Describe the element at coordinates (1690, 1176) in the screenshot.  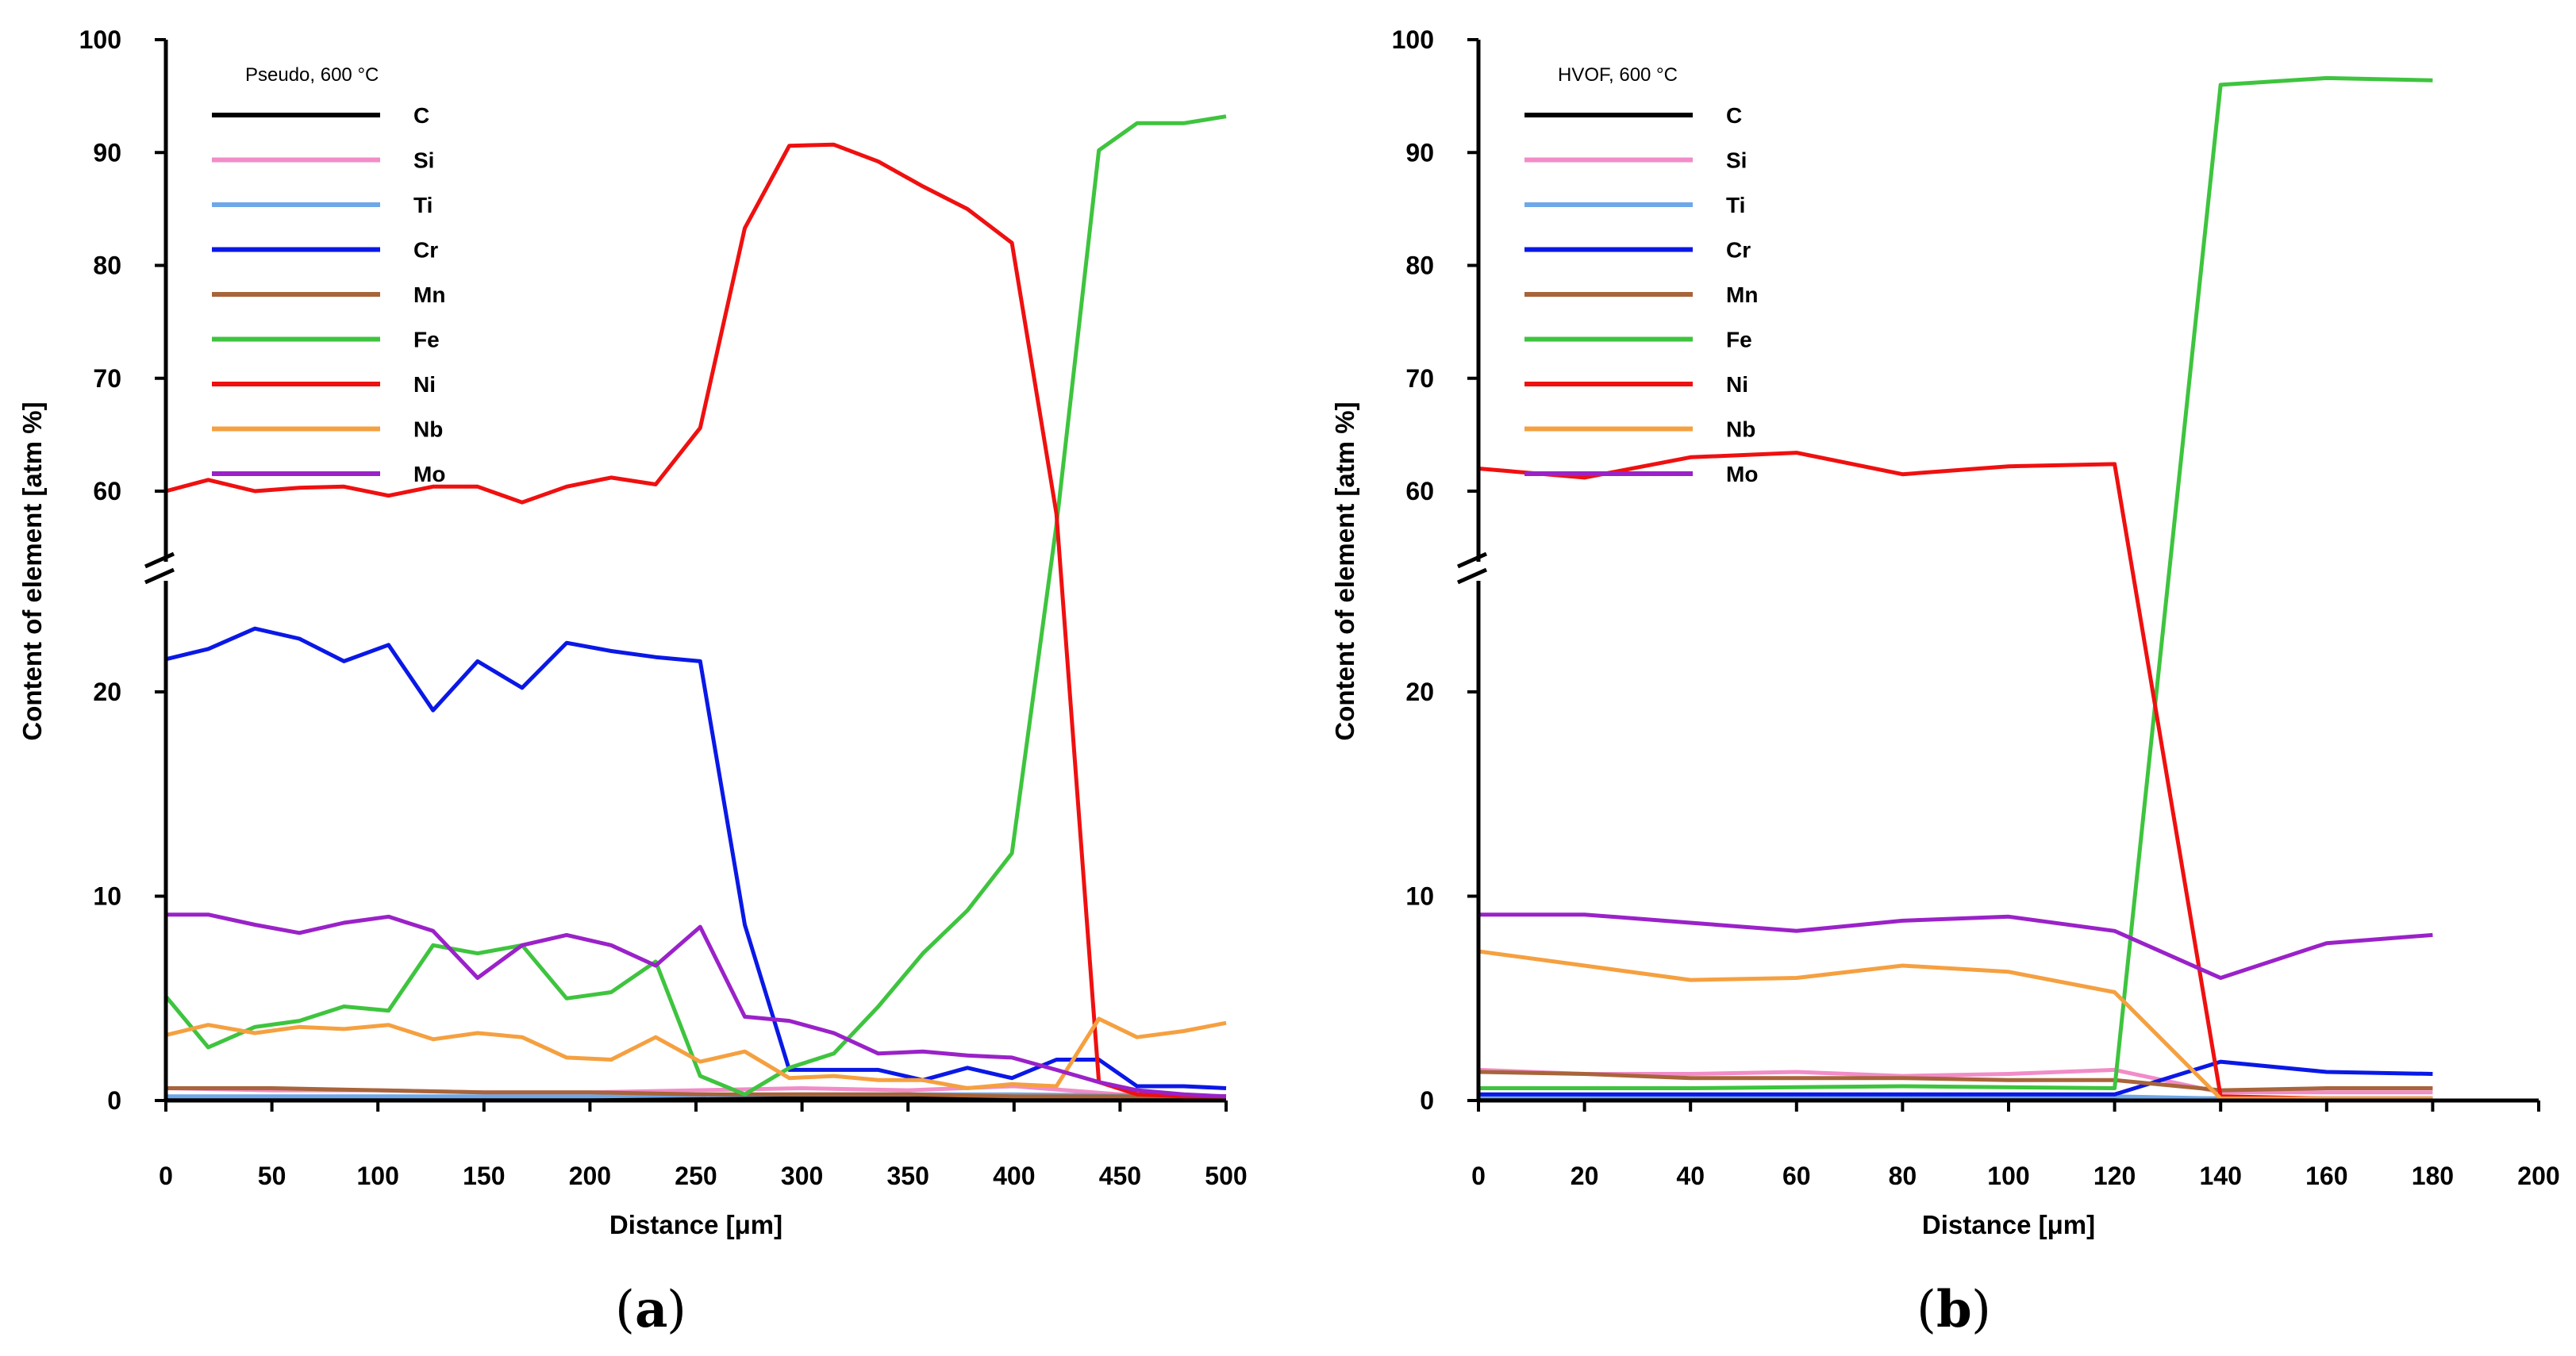
I see `x-tick-label: 40` at that location.